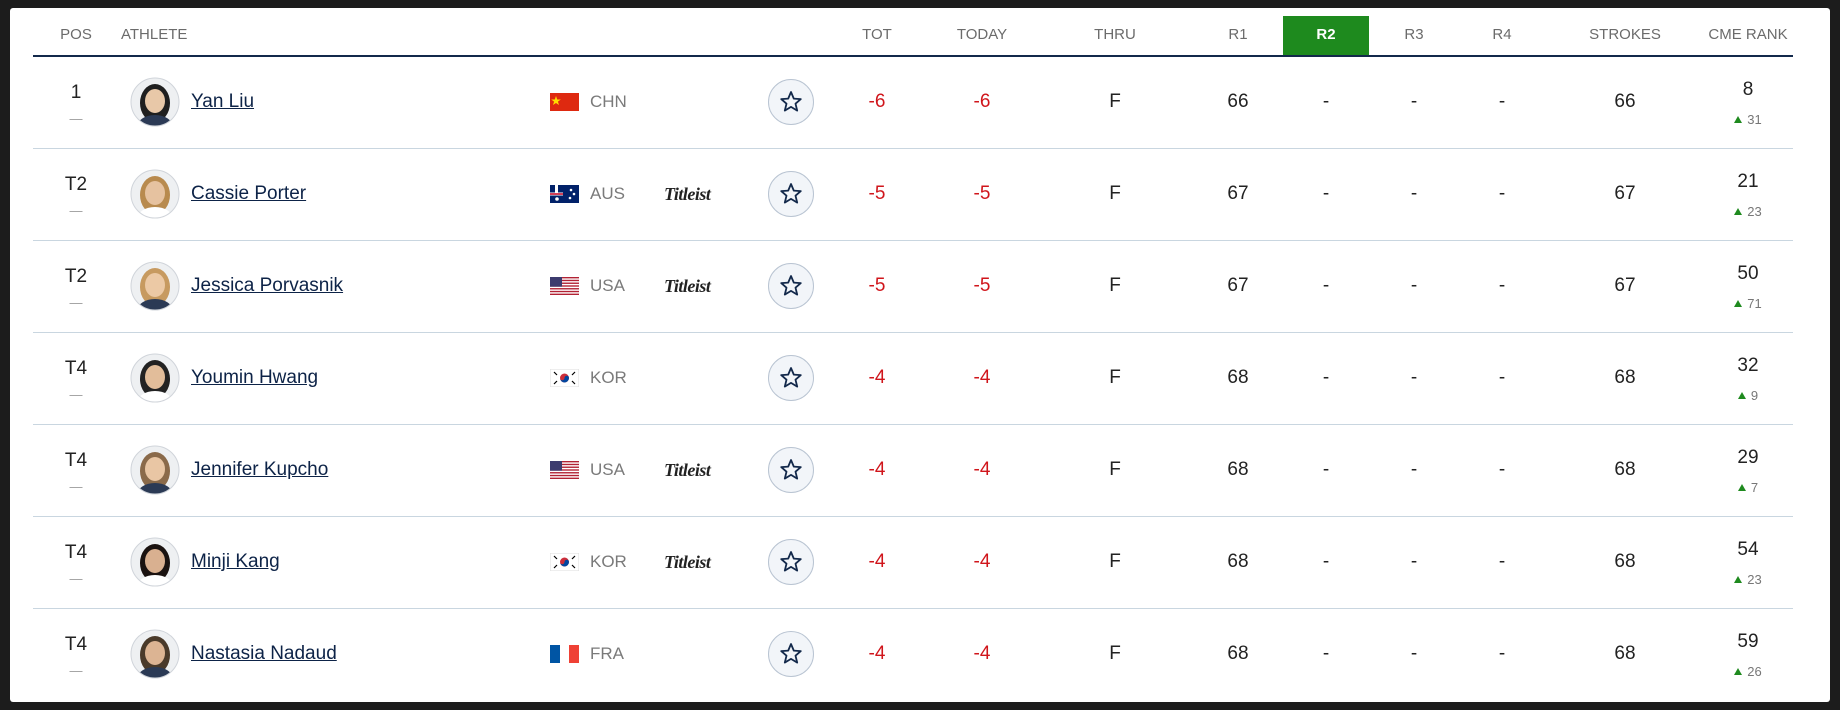  Describe the element at coordinates (913, 148) in the screenshot. I see `row-divider` at that location.